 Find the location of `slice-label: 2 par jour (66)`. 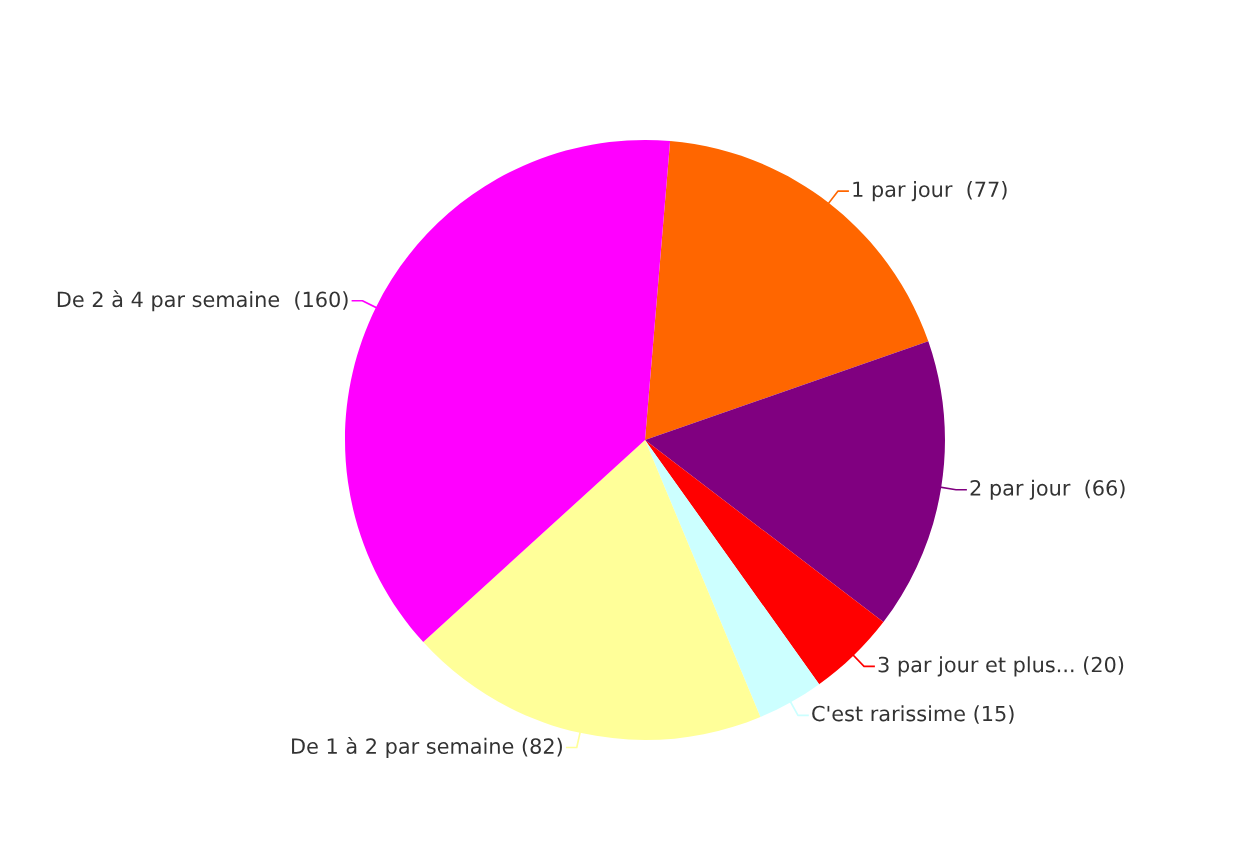

slice-label: 2 par jour (66) is located at coordinates (1047, 489).